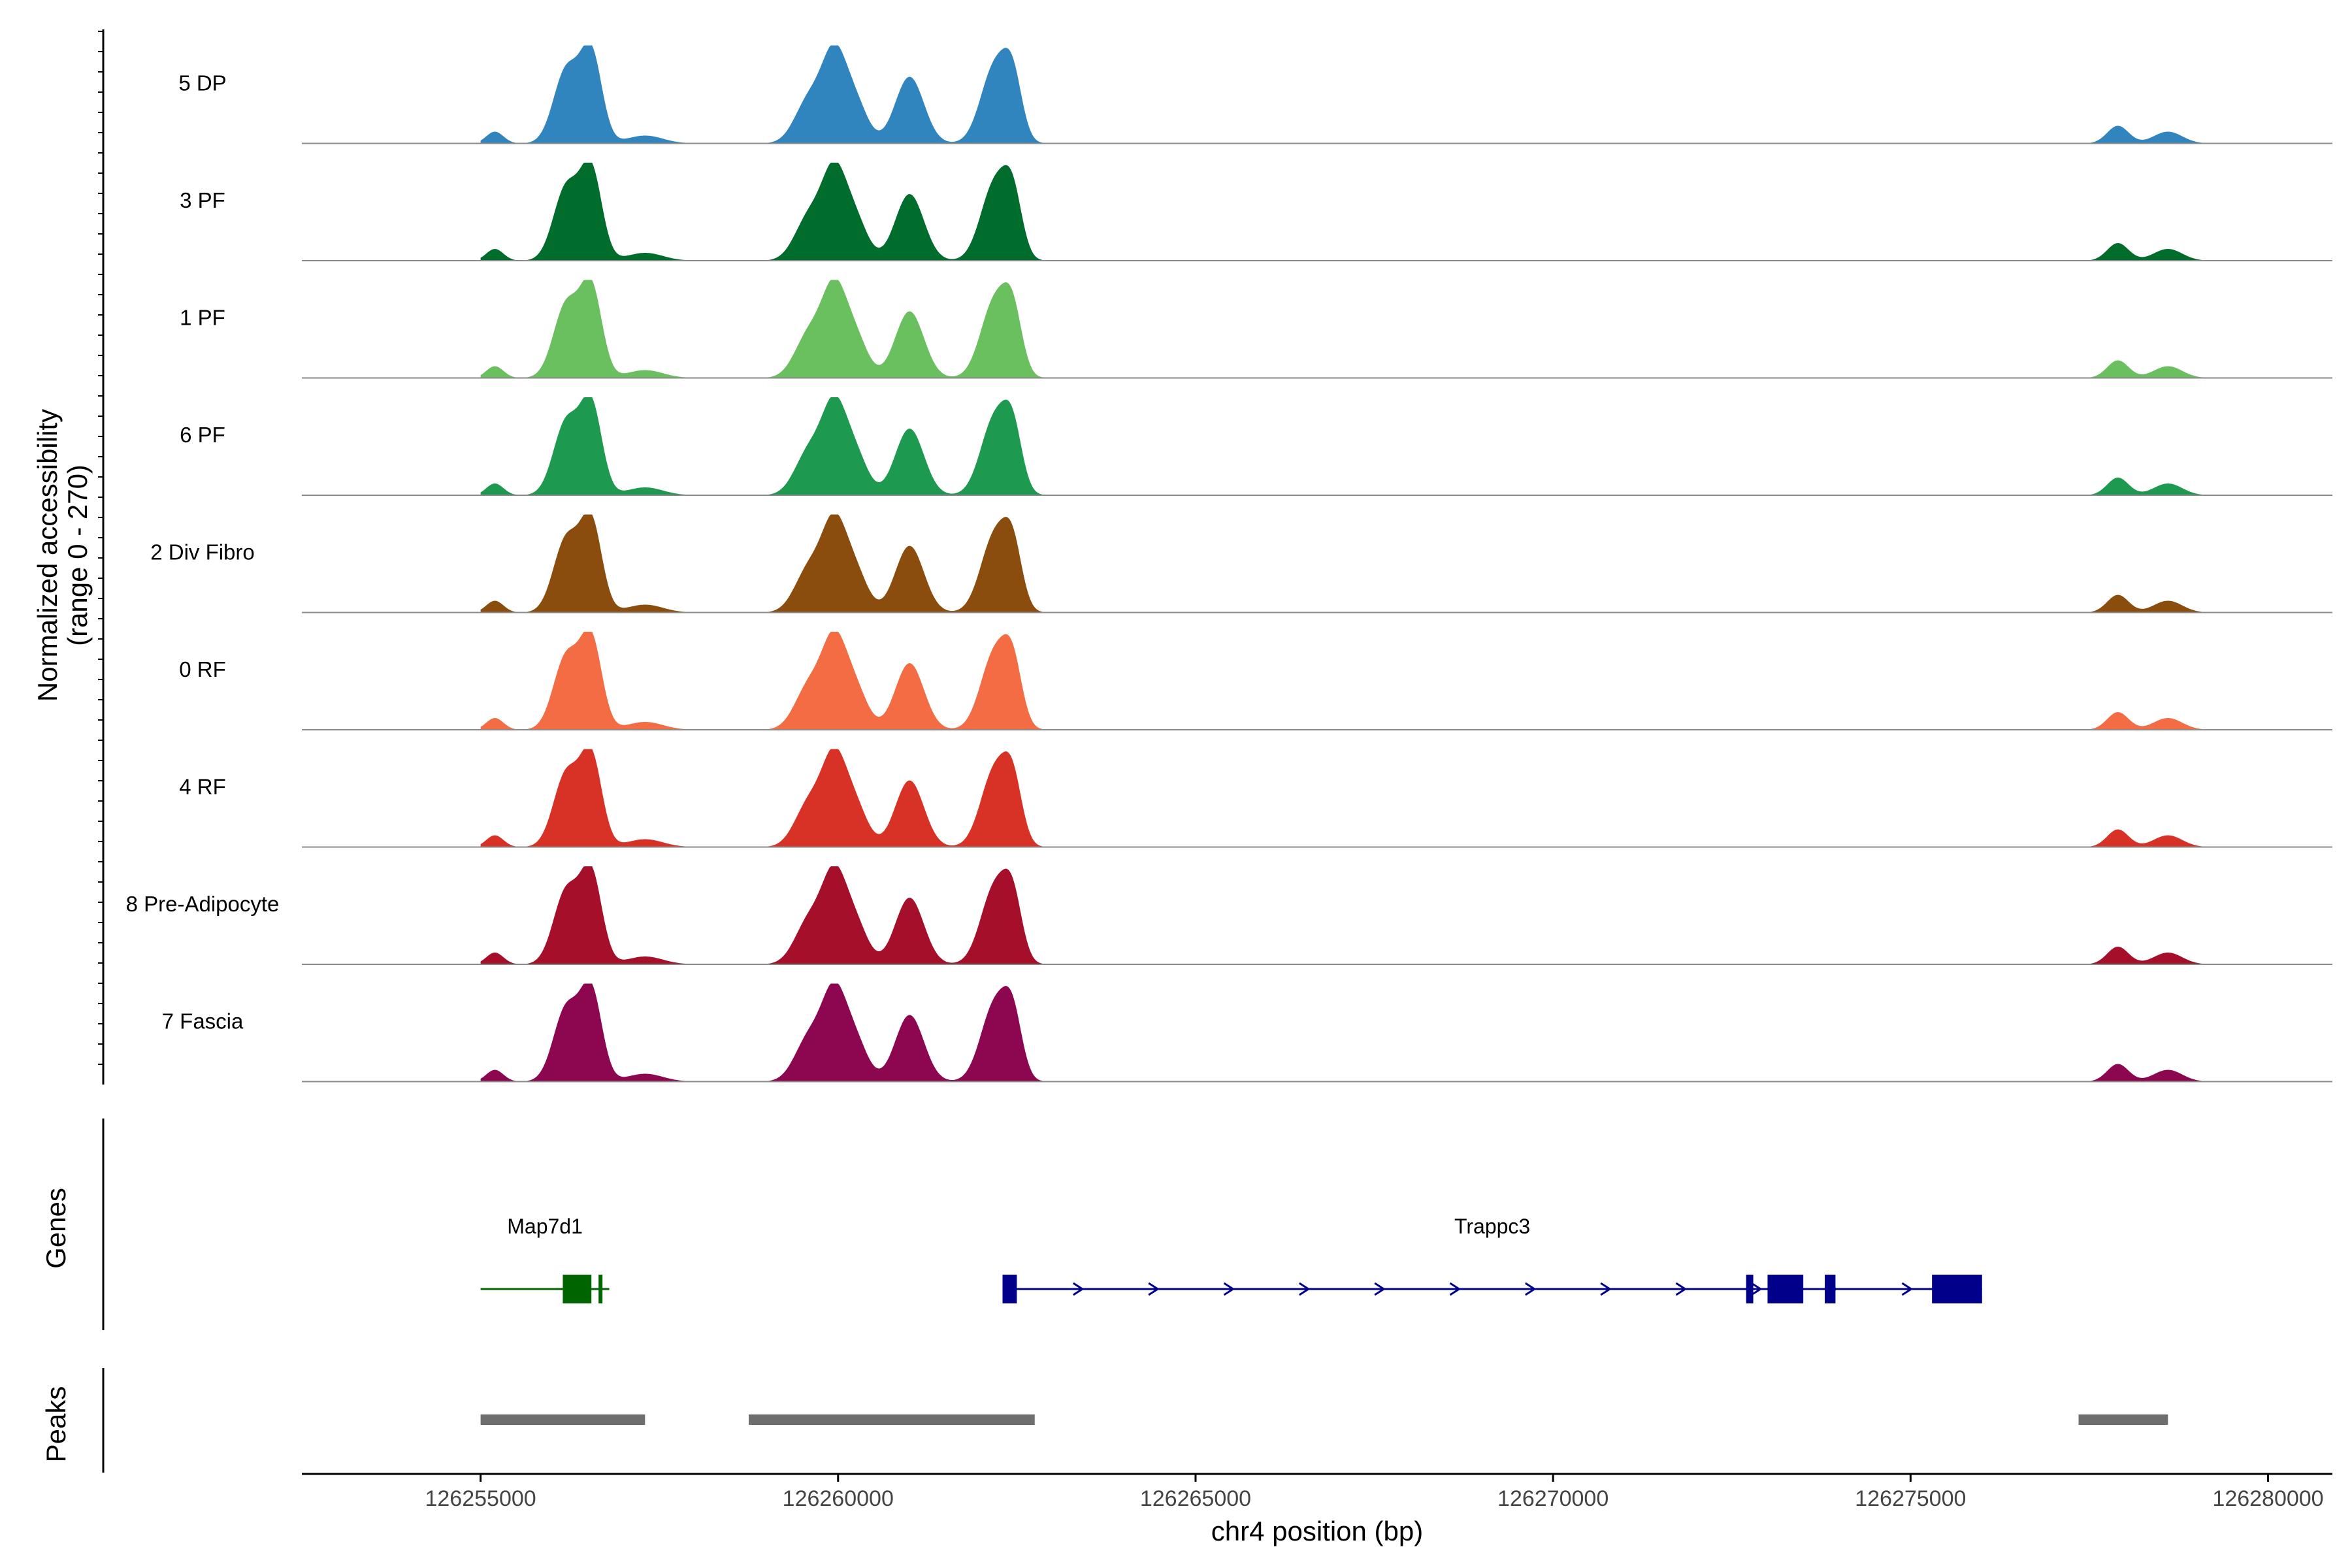  I want to click on track-label: 0 RF, so click(202, 669).